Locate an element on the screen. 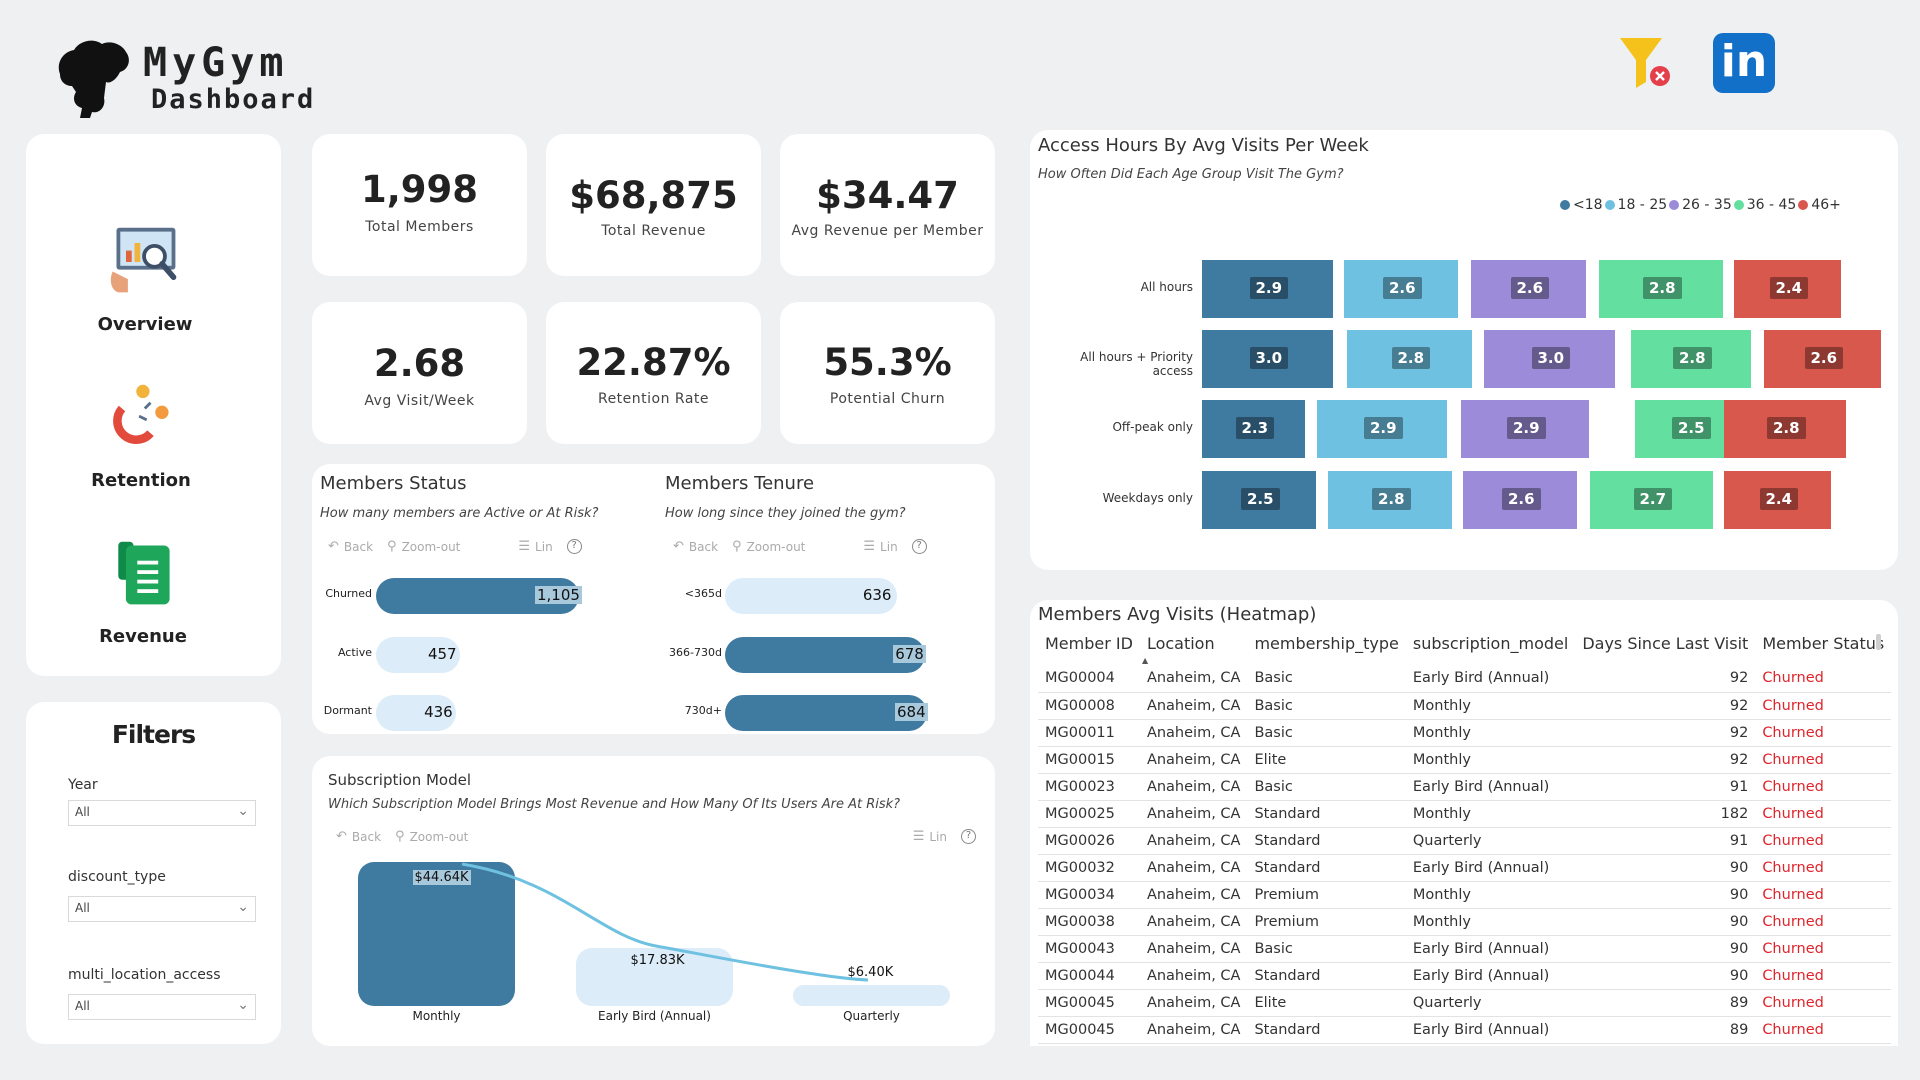 This screenshot has width=1920, height=1080. kpi-label: Avg Visit/Week is located at coordinates (419, 401).